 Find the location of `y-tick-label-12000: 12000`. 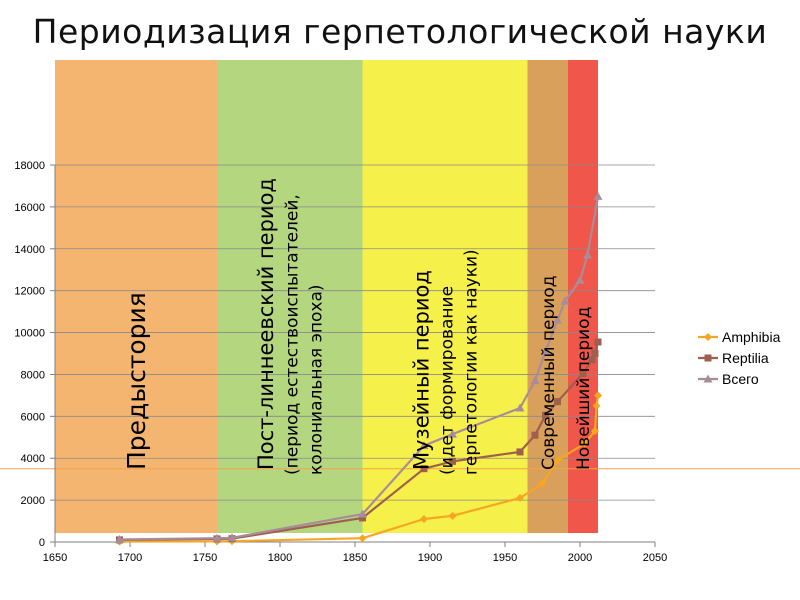

y-tick-label-12000: 12000 is located at coordinates (29, 292).